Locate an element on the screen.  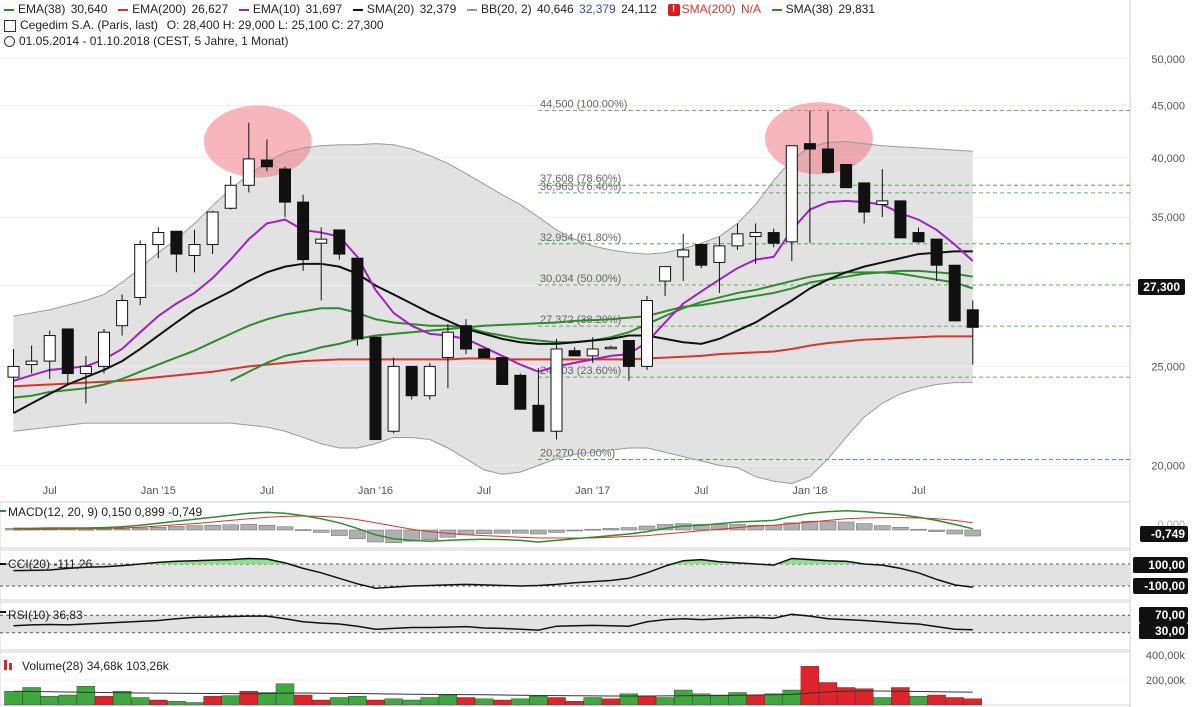
legend-sma38: SMA(38) 29,831 is located at coordinates (824, 9).